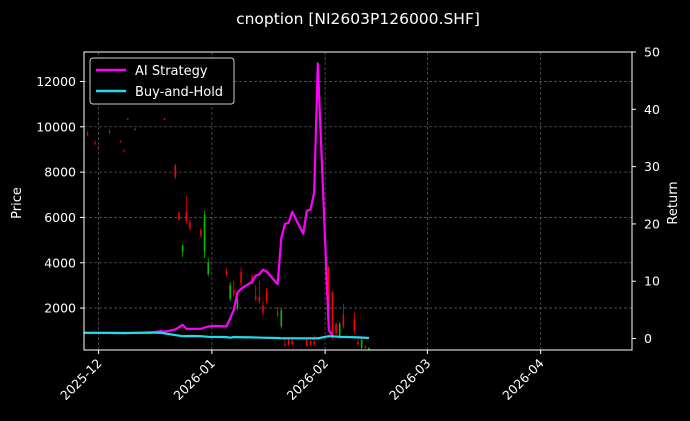 This screenshot has height=421, width=690. I want to click on y2-tick-label: 20, so click(652, 223).